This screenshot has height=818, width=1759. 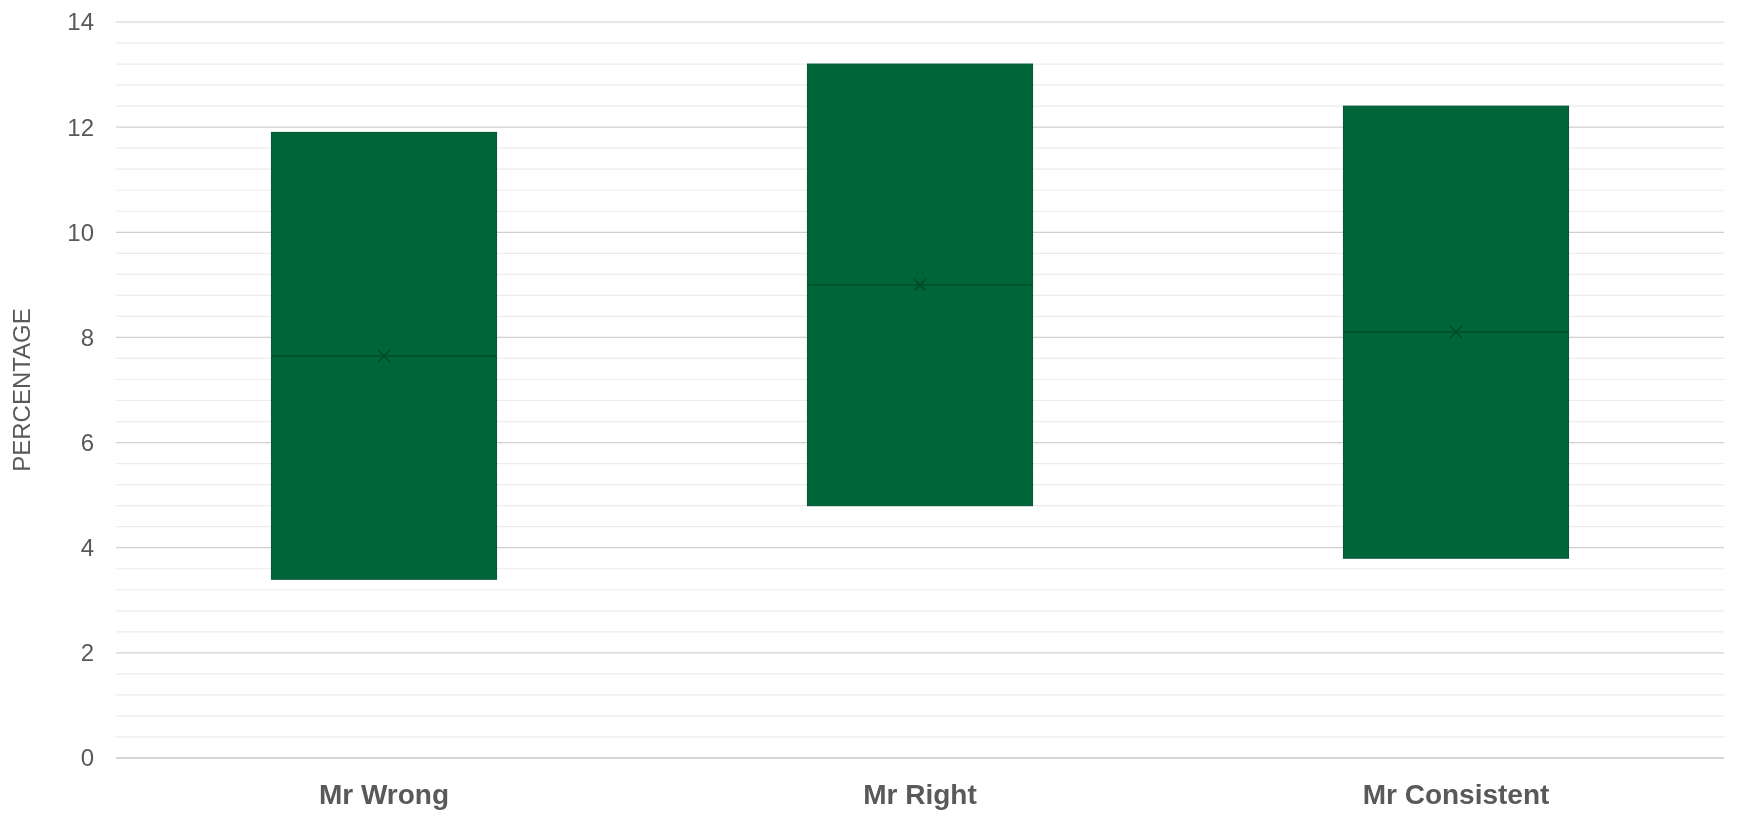 I want to click on y-tick-label: 4, so click(x=87, y=548).